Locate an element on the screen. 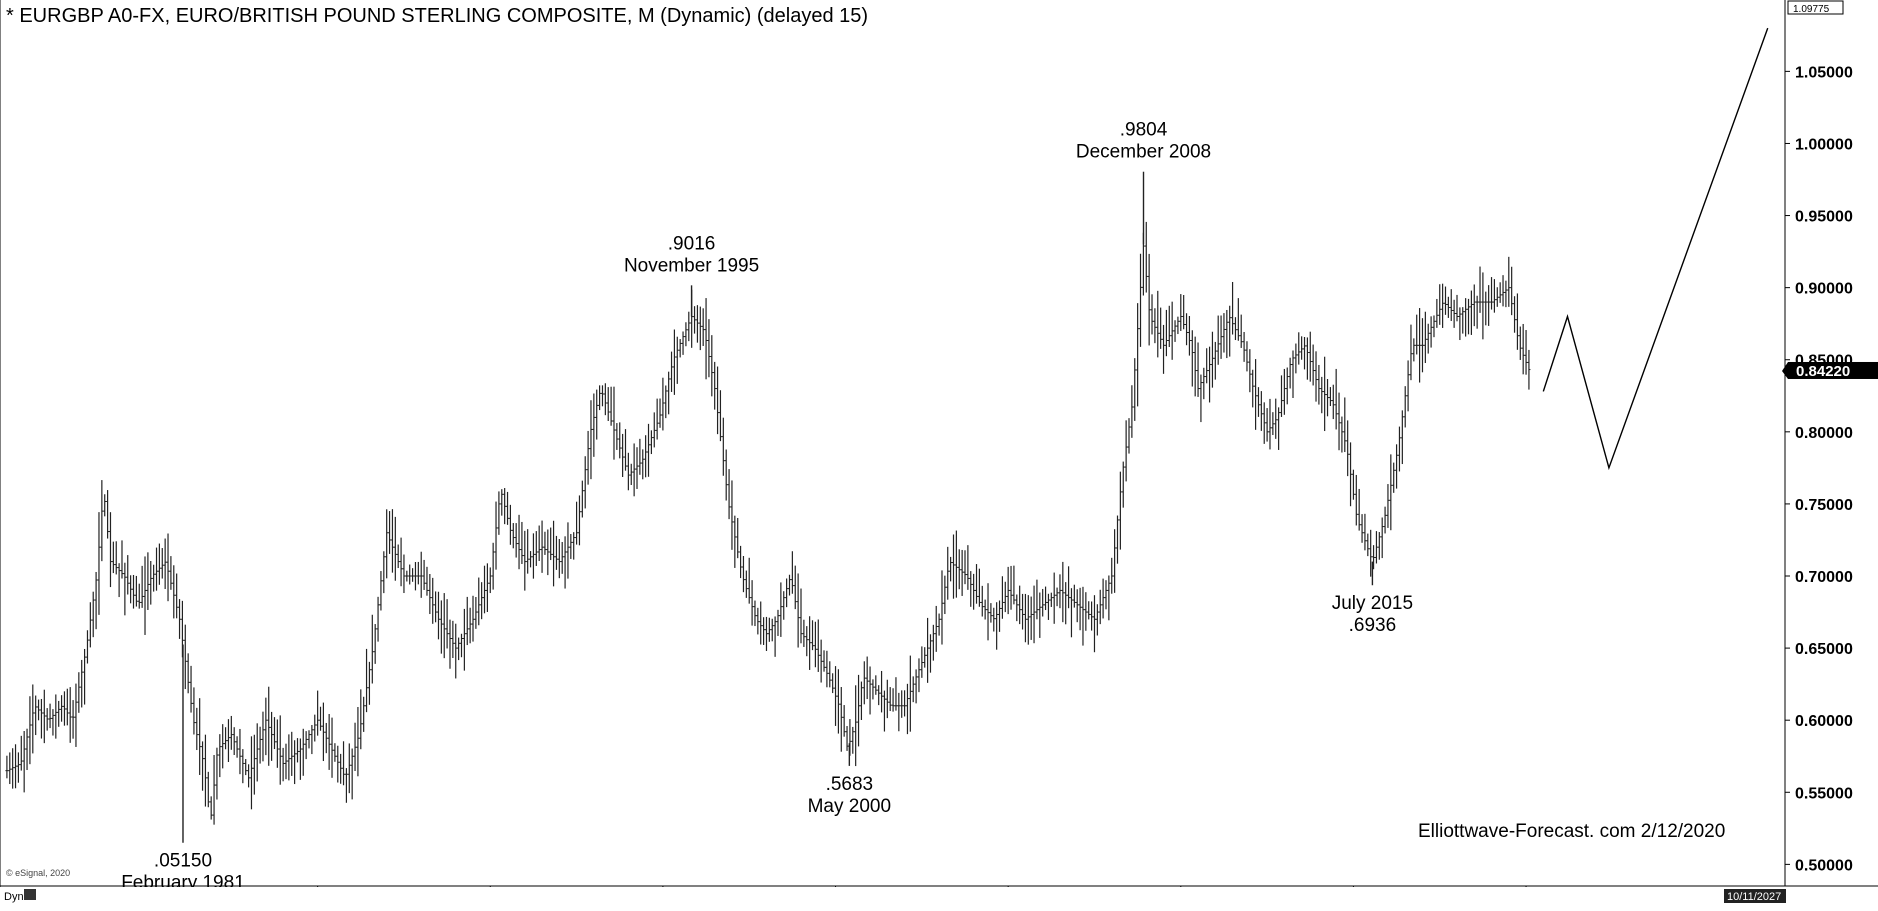 The image size is (1878, 911). last-price-box: 0.84220 is located at coordinates (1830, 370).